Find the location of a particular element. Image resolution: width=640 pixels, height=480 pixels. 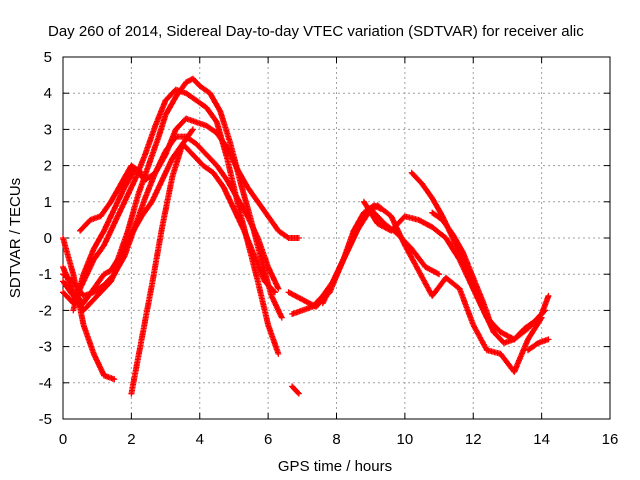

y-tick-label: 1 is located at coordinates (48, 202).